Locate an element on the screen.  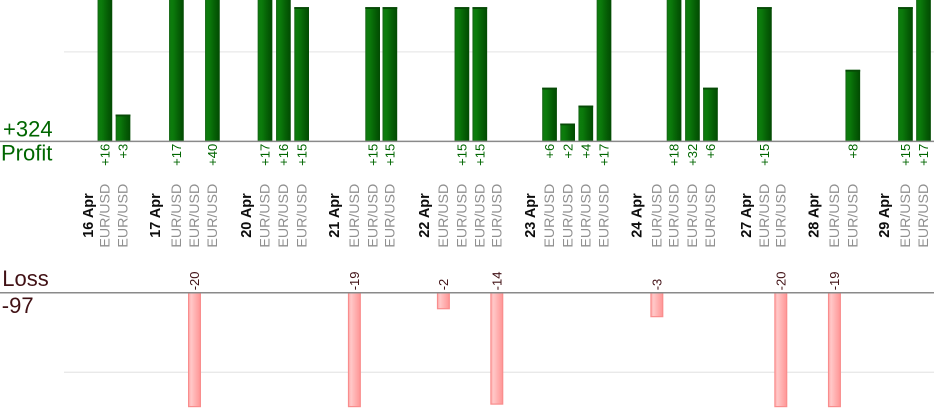
svg-text: 29 Apr is located at coordinates (885, 215).